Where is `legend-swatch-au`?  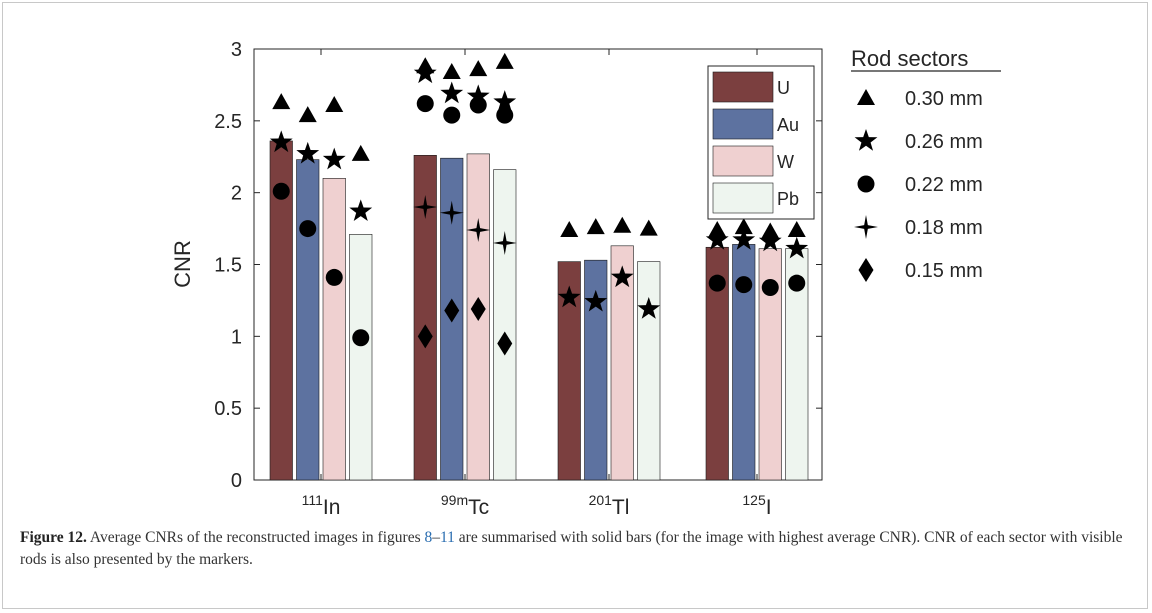
legend-swatch-au is located at coordinates (743, 124).